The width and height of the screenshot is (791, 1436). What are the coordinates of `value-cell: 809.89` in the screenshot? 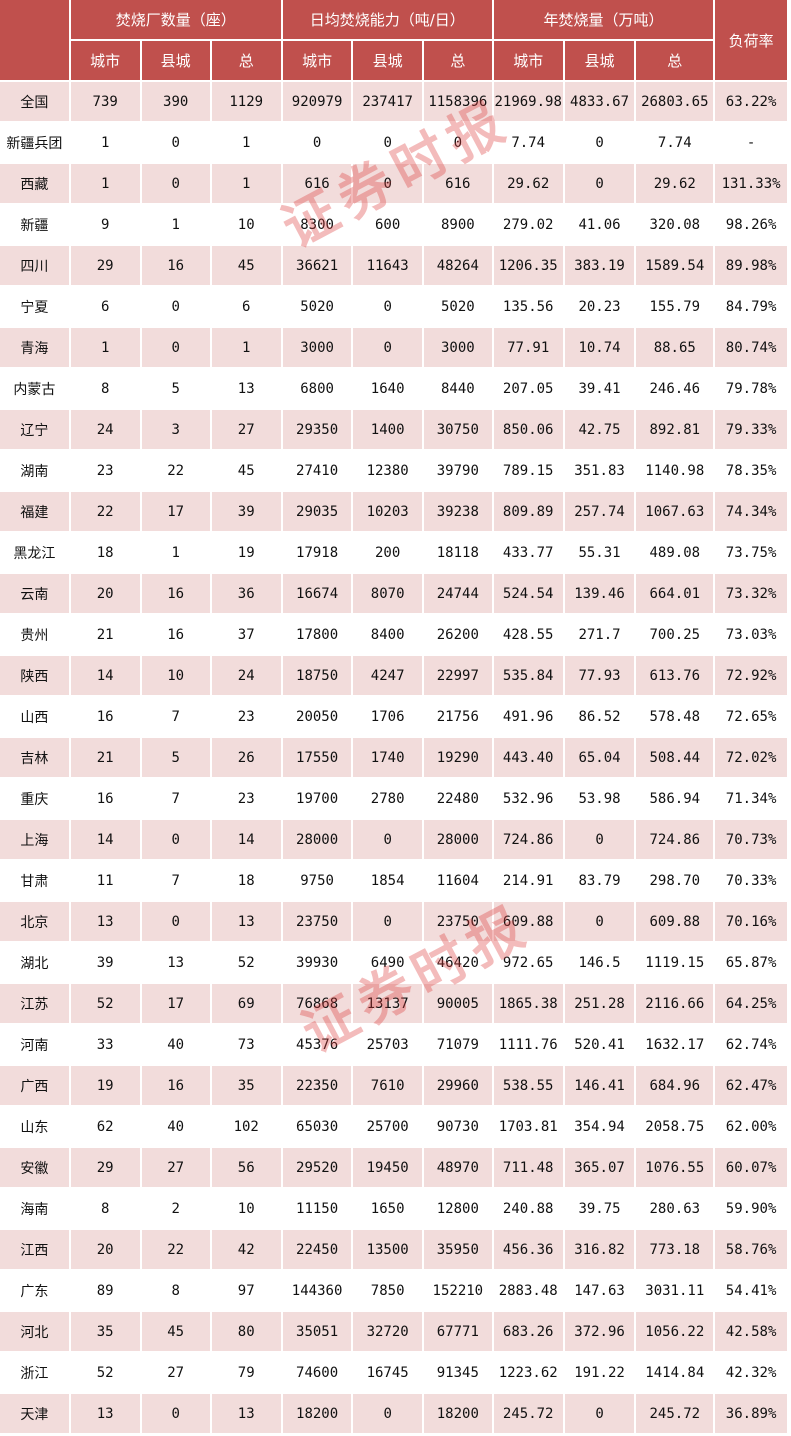 It's located at (528, 511).